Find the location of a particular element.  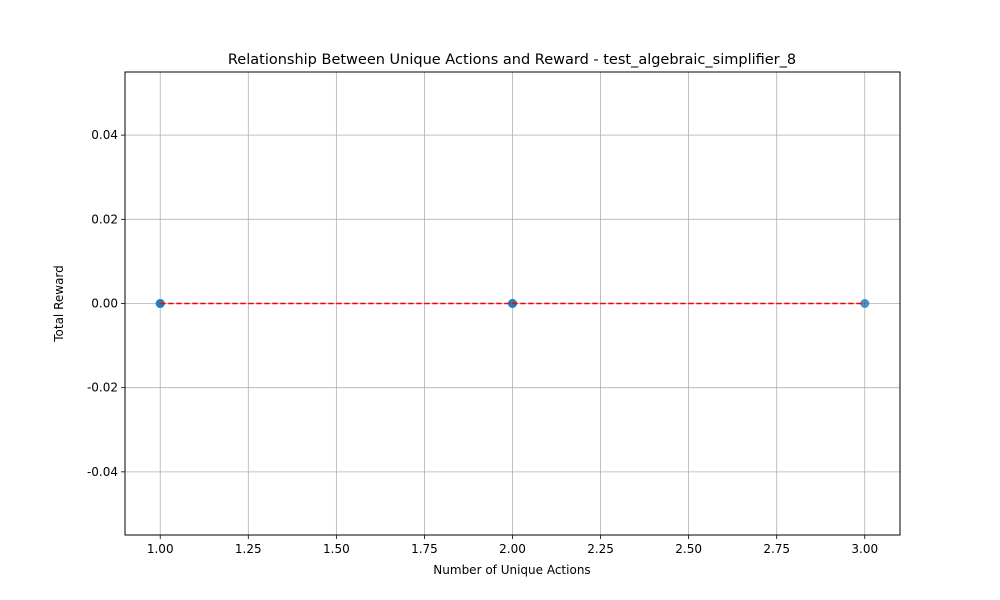

y-tick-label: 0.00 is located at coordinates (104, 304).